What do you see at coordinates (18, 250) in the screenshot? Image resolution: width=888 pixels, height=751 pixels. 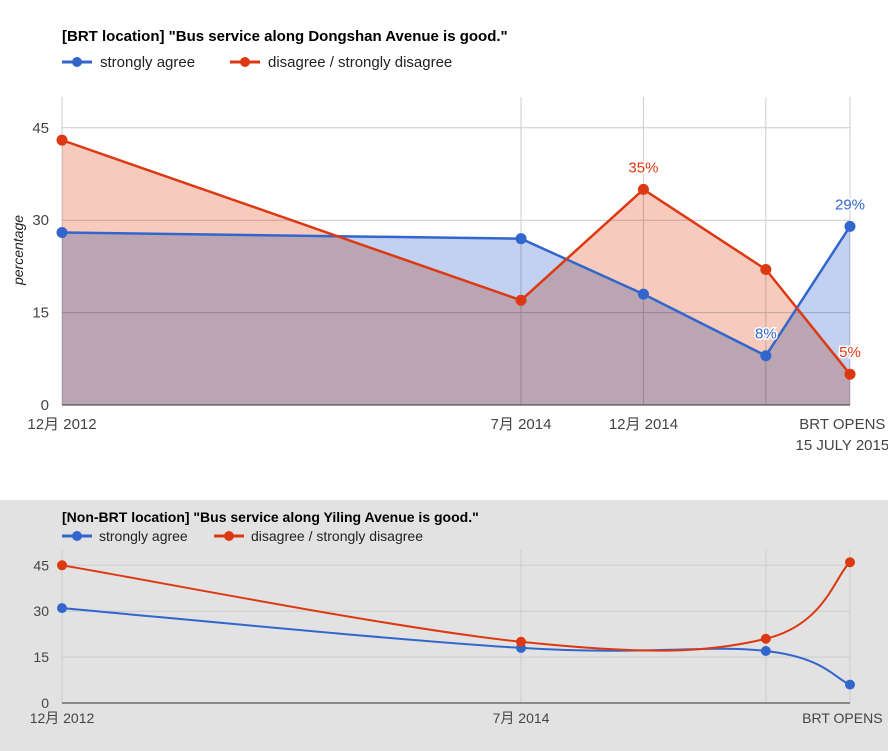 I see `y-axis-label: percentage` at bounding box center [18, 250].